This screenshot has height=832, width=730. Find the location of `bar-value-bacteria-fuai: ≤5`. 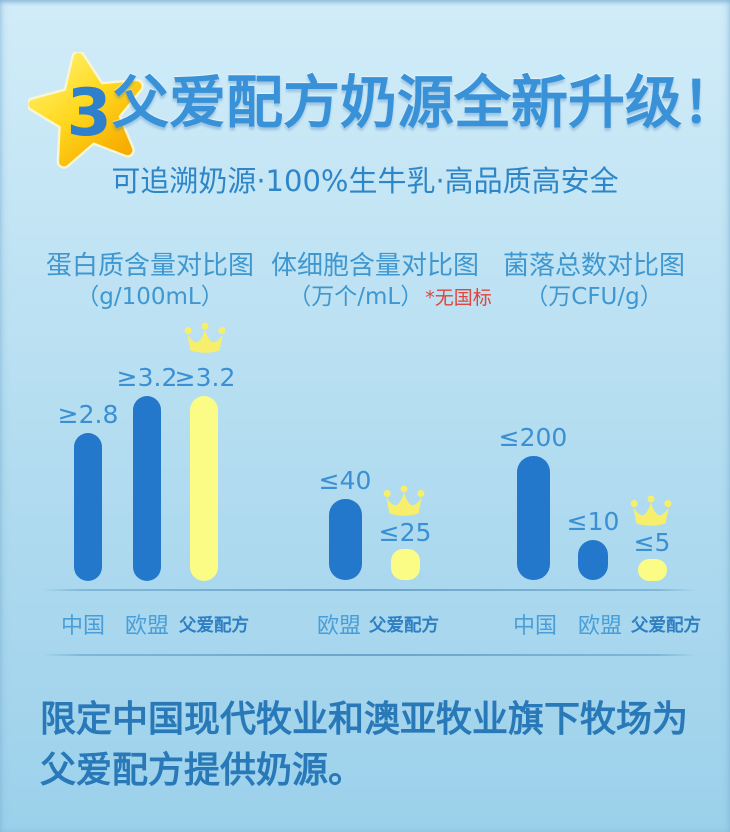

bar-value-bacteria-fuai: ≤5 is located at coordinates (652, 542).